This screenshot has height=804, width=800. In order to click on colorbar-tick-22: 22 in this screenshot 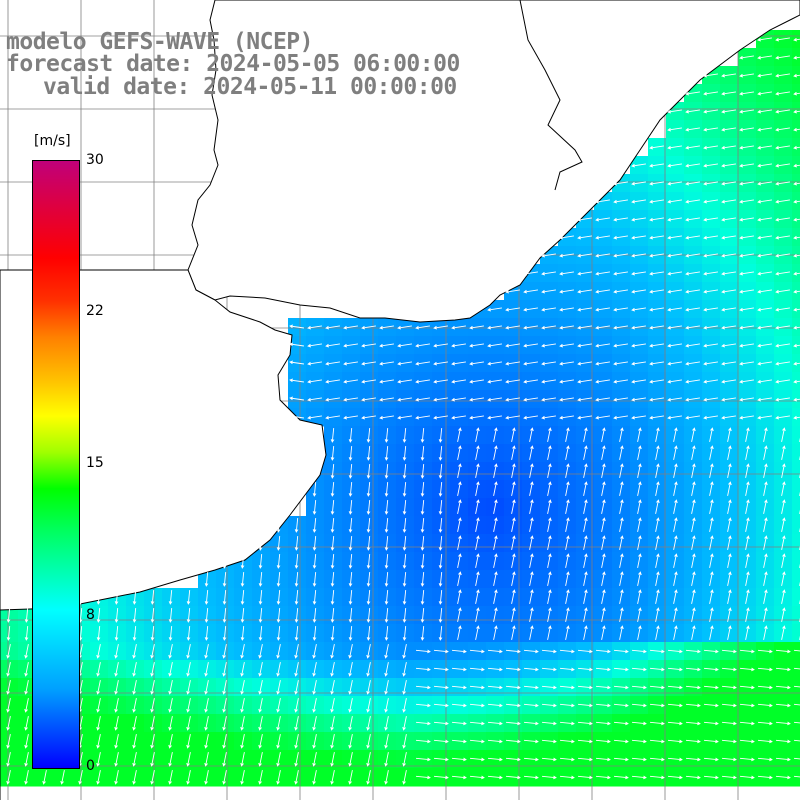, I will do `click(95, 311)`.